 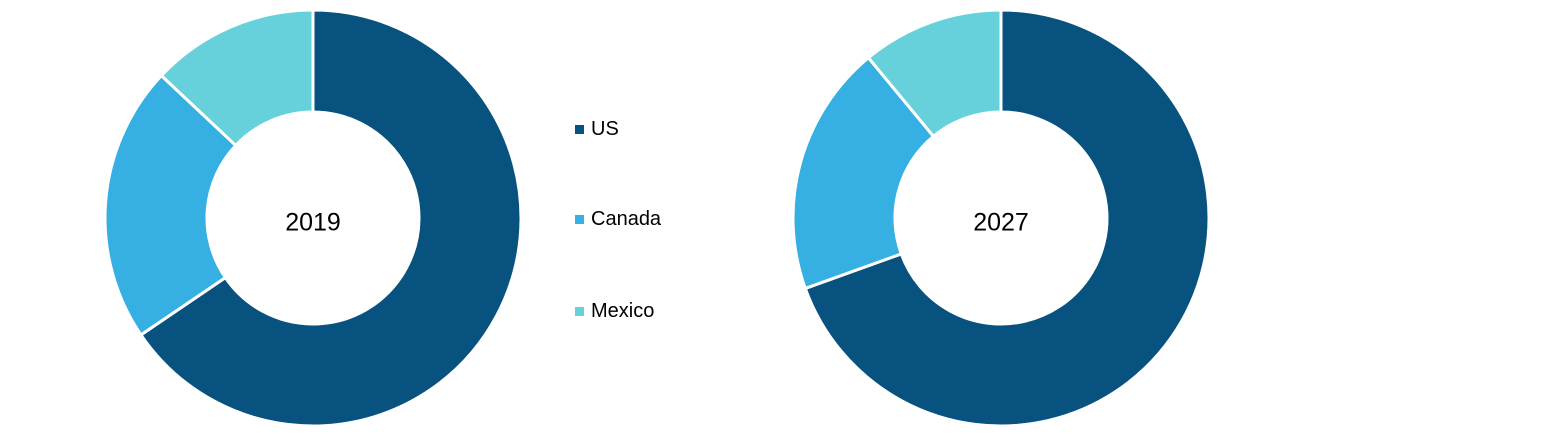 I want to click on slice-mexico-2019, so click(x=237, y=78).